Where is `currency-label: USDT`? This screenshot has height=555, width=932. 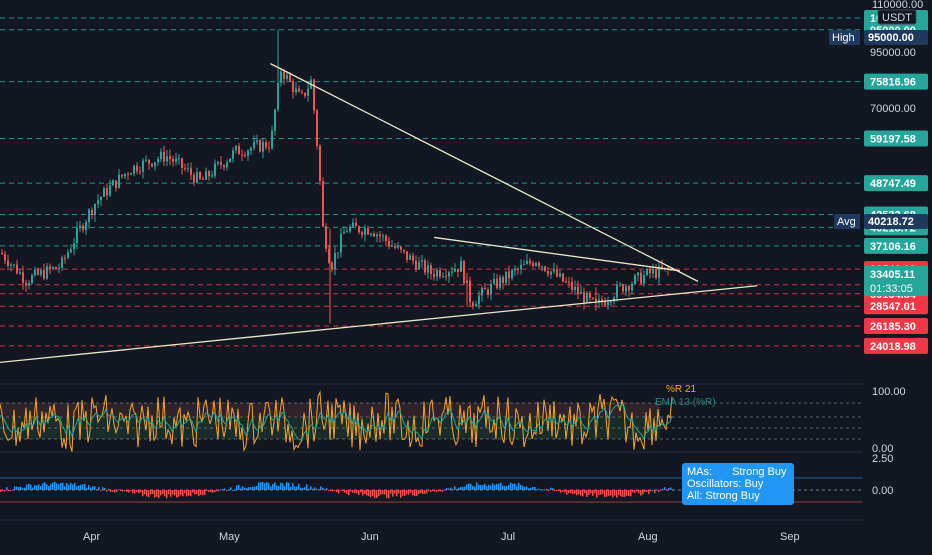
currency-label: USDT is located at coordinates (897, 18).